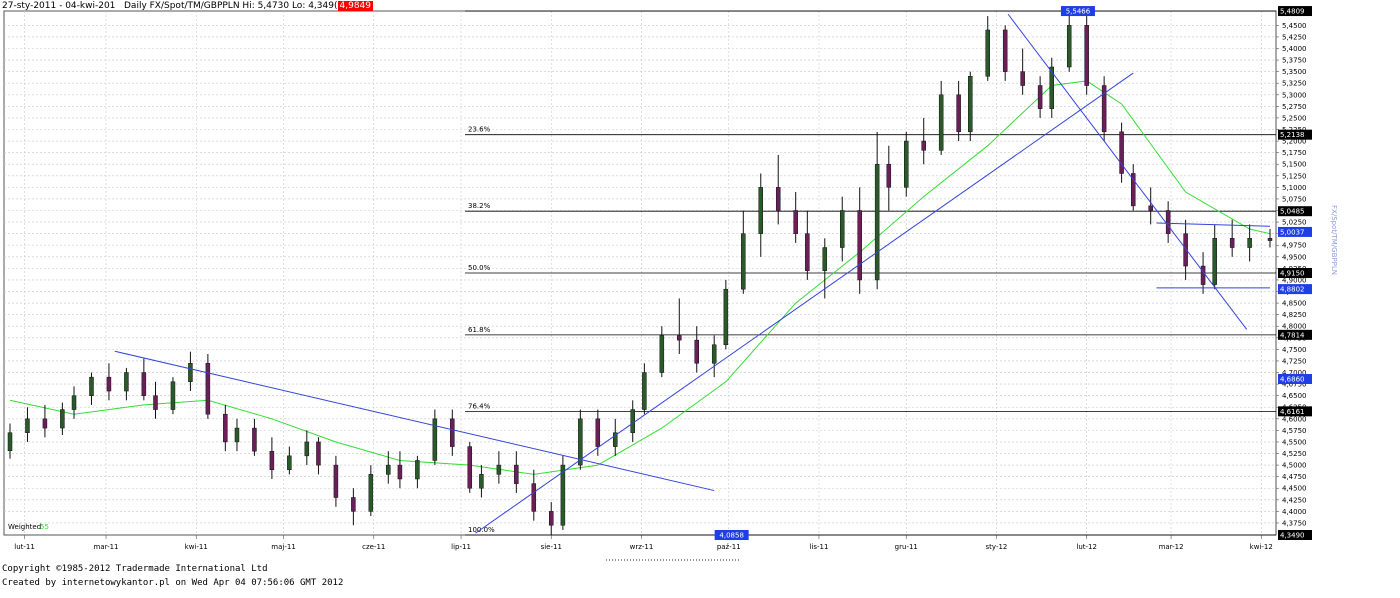 This screenshot has width=1400, height=598. What do you see at coordinates (1294, 26) in the screenshot?
I see `y-tick-label: 5,4500` at bounding box center [1294, 26].